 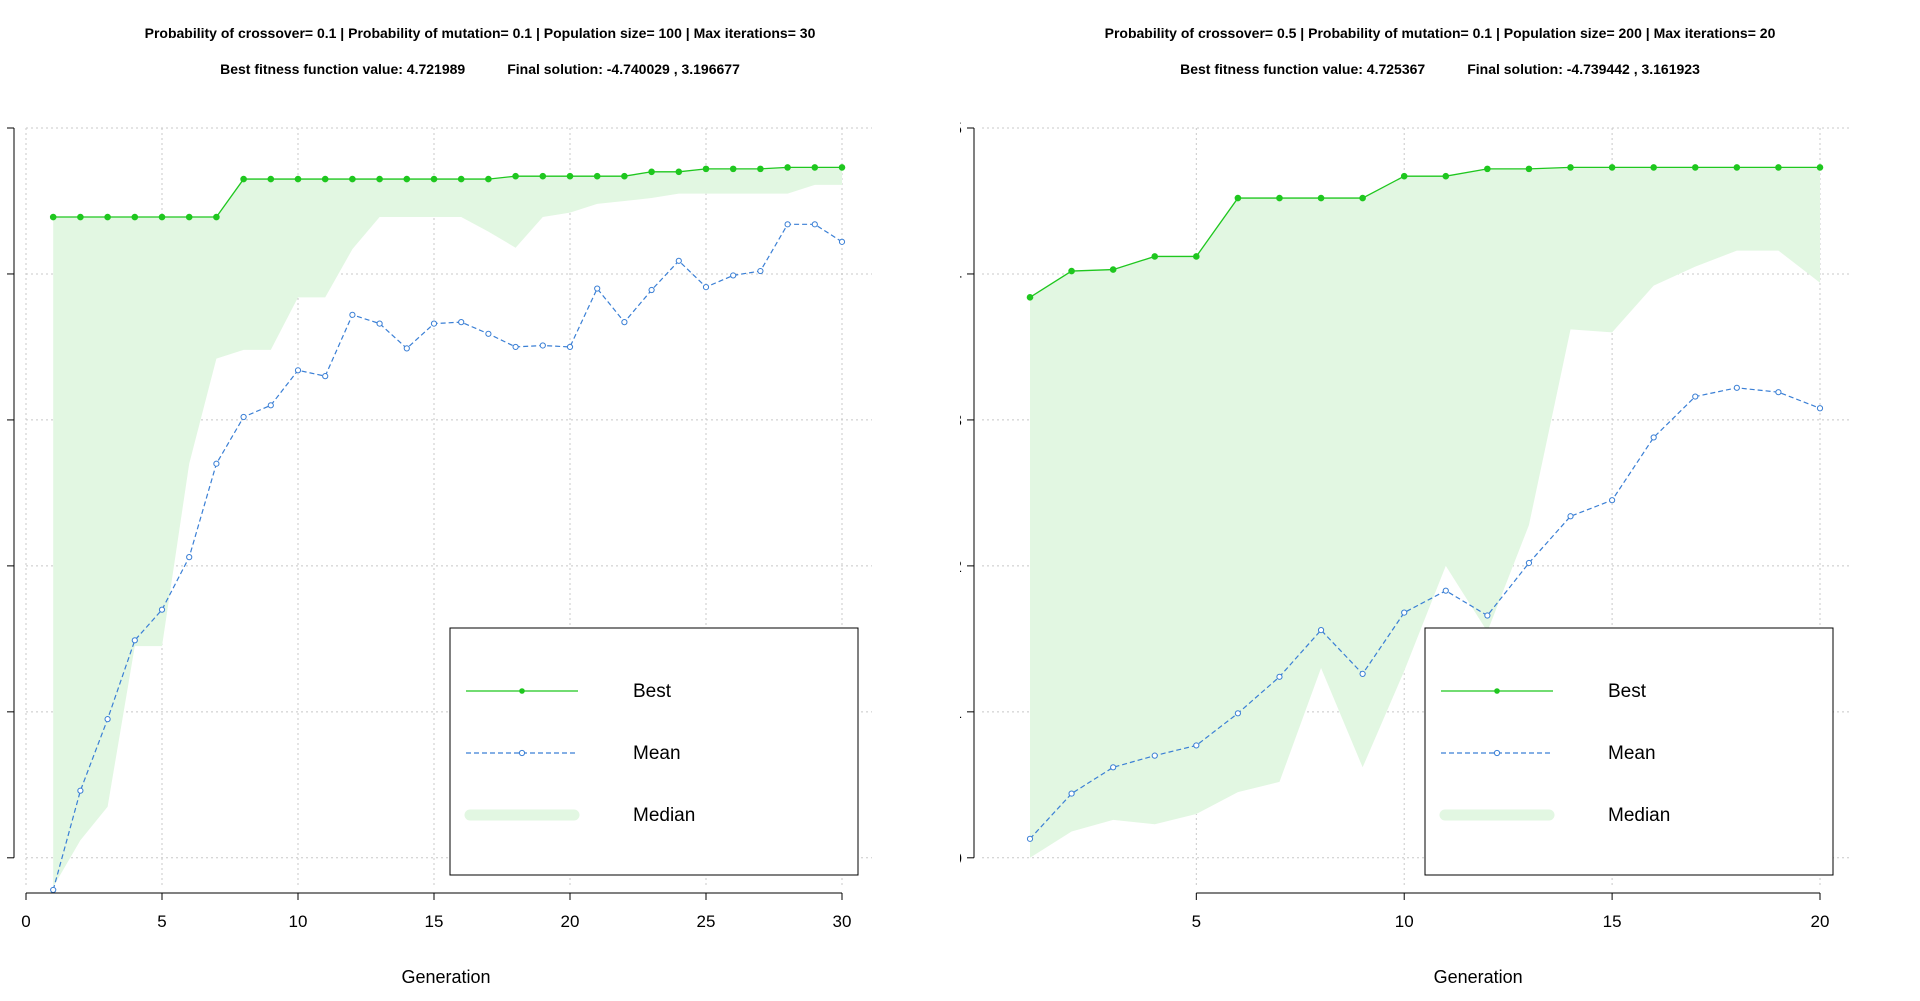 I want to click on y-axis: 0 1 2 3 4 5, so click(x=967, y=493).